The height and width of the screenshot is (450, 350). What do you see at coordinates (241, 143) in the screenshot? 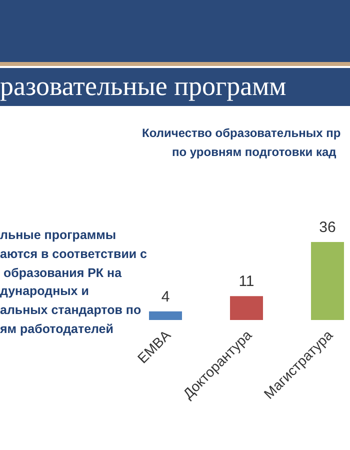
I see `chart-title: Количество образовательных пр по уровням подготовки кад` at bounding box center [241, 143].